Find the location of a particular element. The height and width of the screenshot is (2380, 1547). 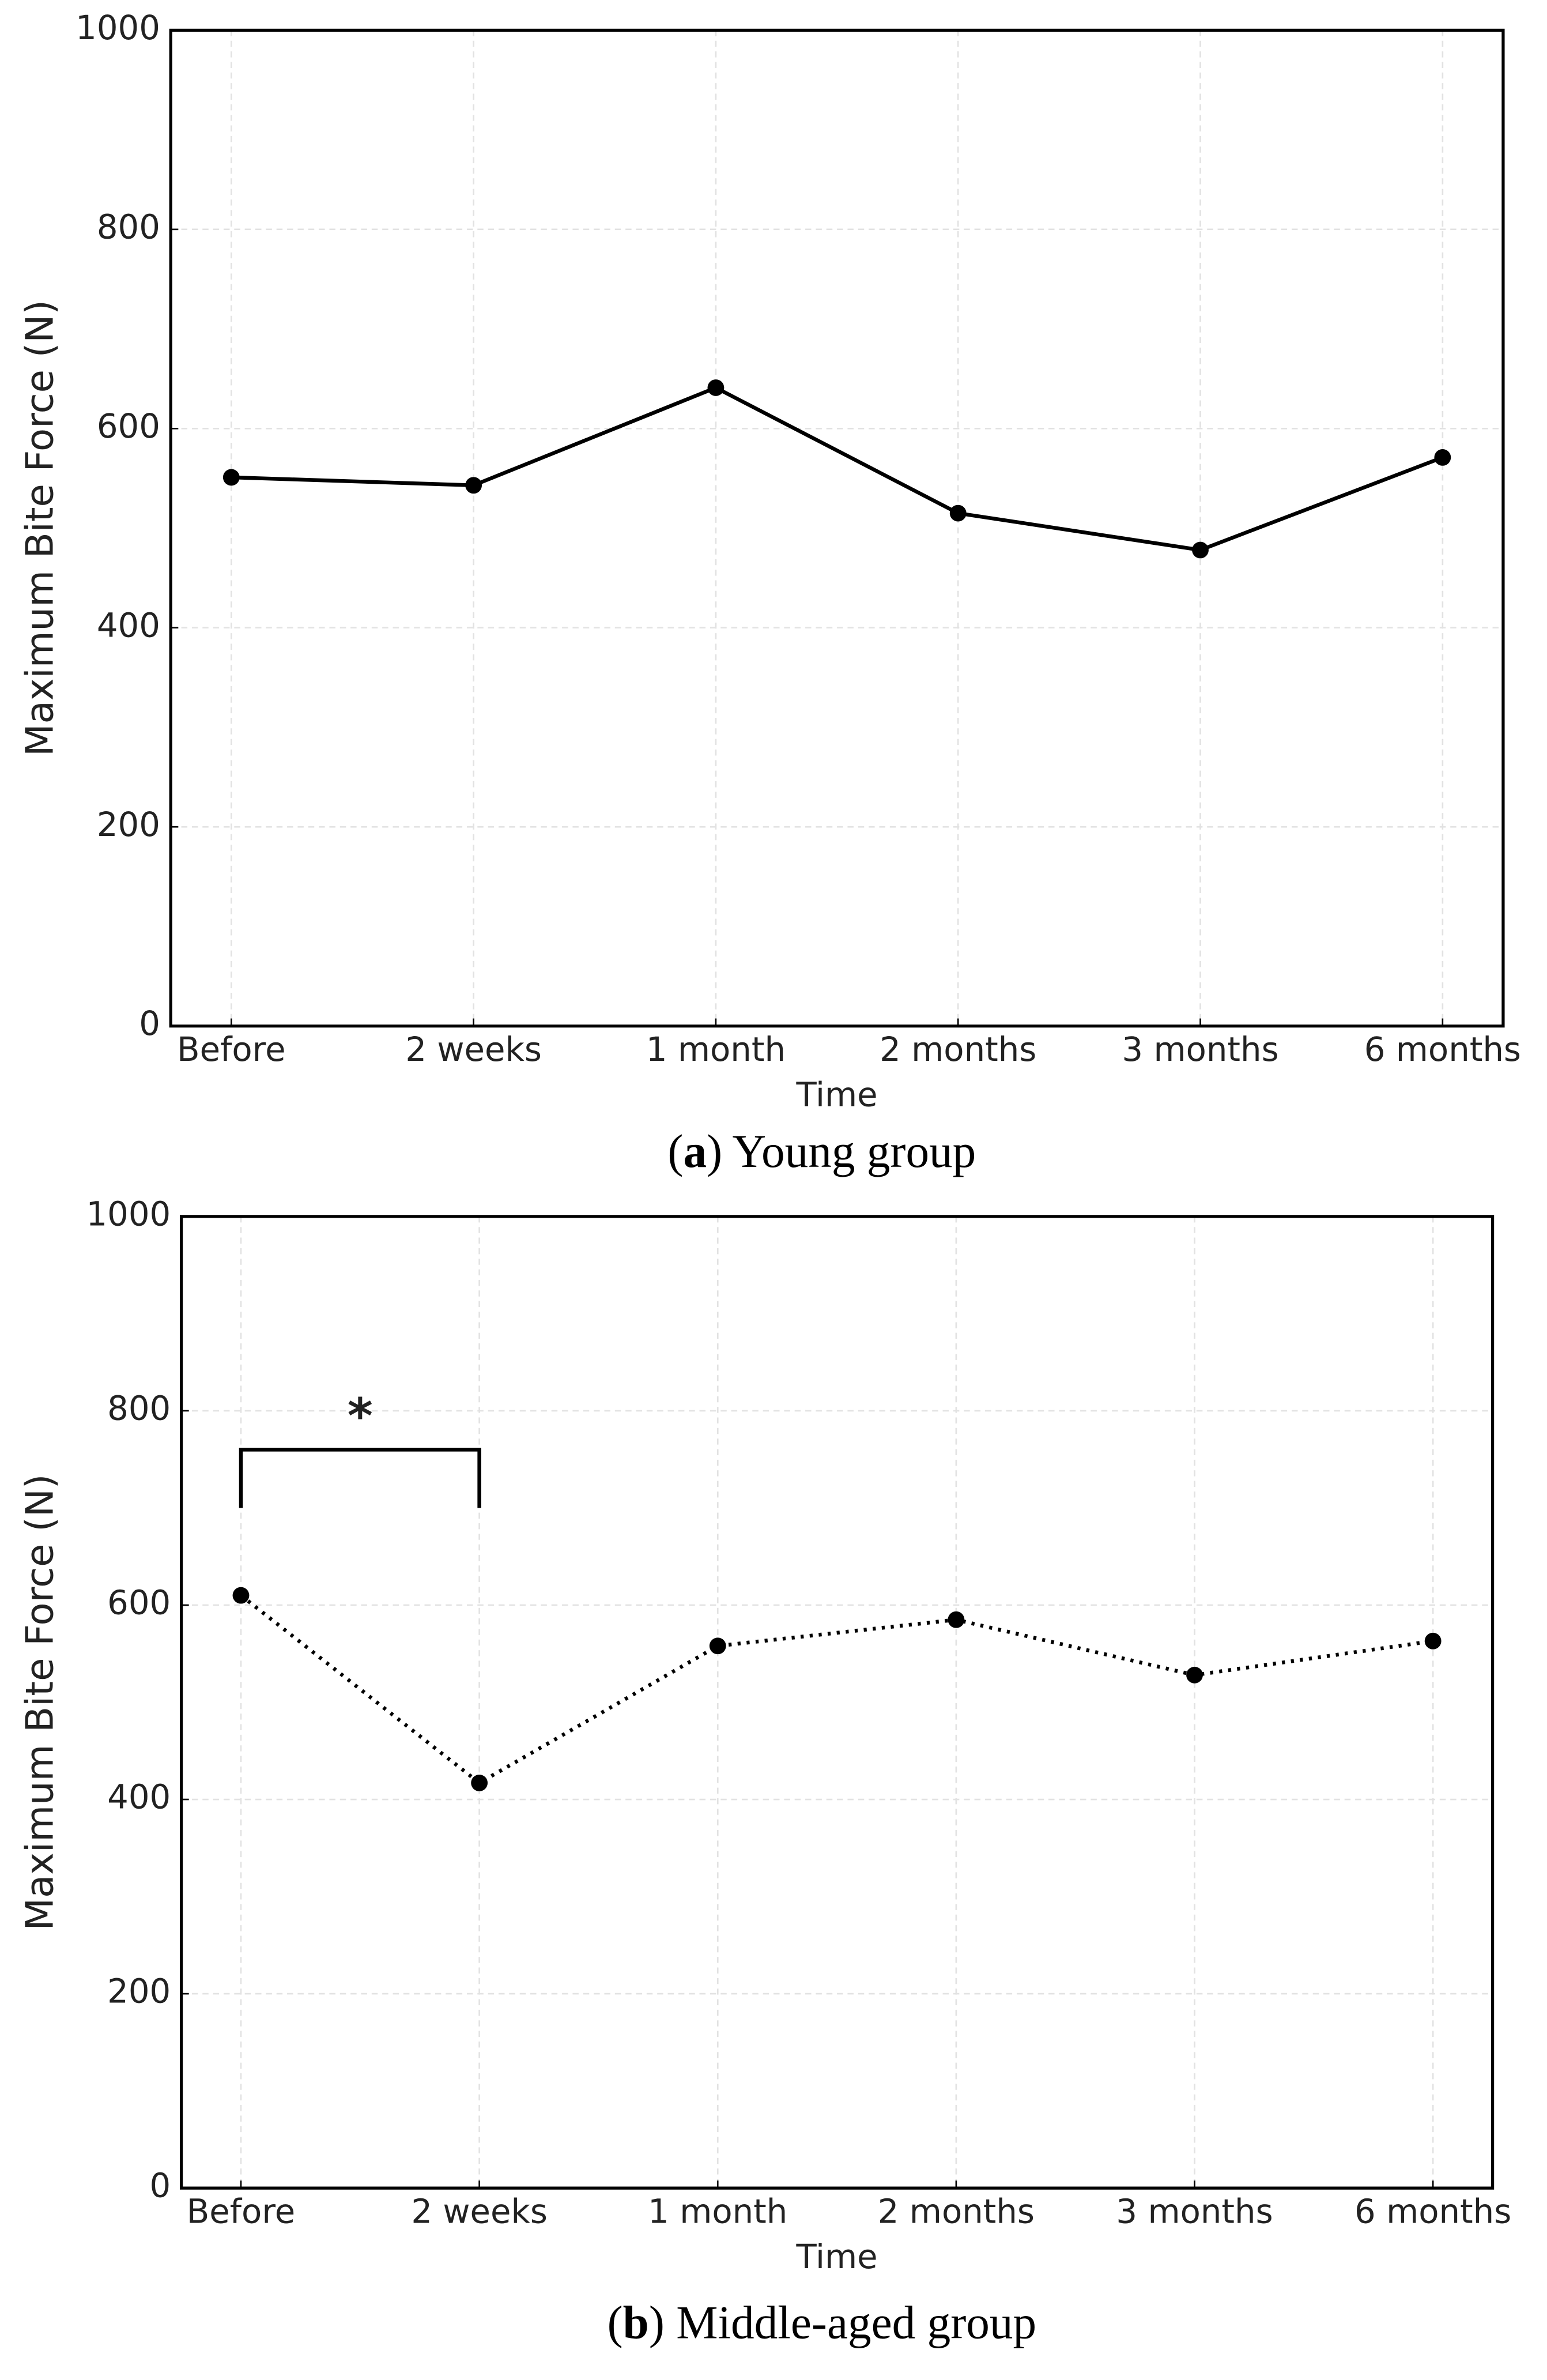

significance-bracket is located at coordinates (360, 1478).